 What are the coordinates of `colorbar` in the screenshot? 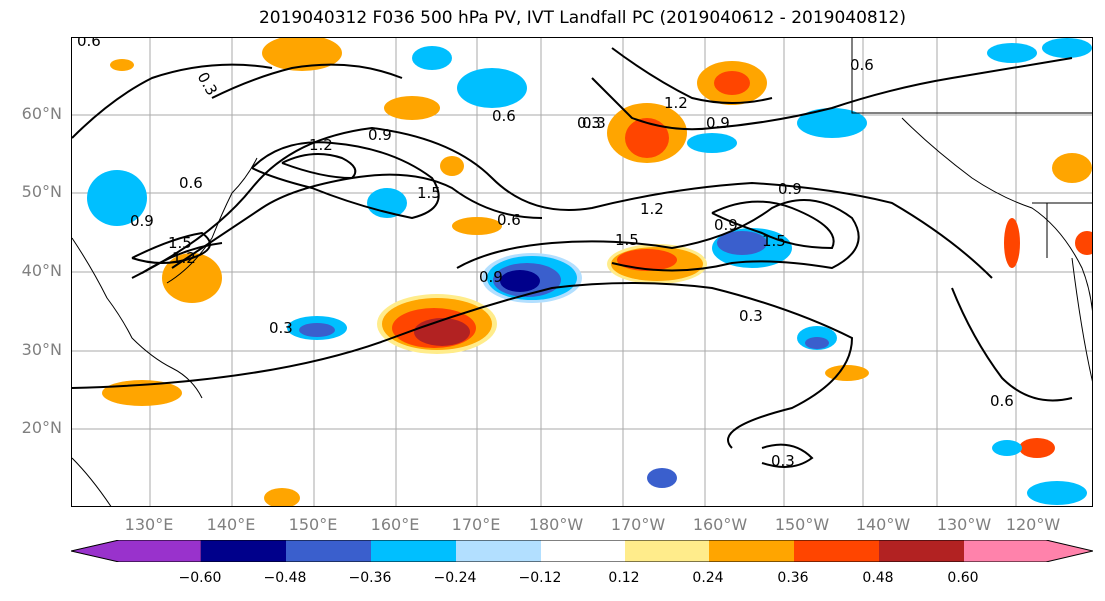 It's located at (582, 551).